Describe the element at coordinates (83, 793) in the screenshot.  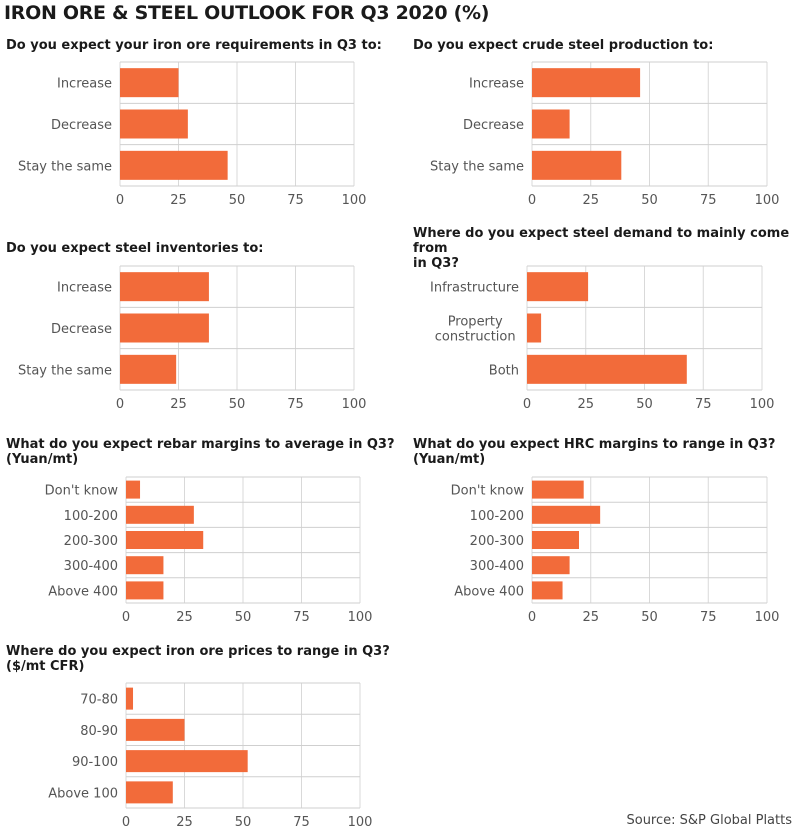
I see `category-label: Above 100` at that location.